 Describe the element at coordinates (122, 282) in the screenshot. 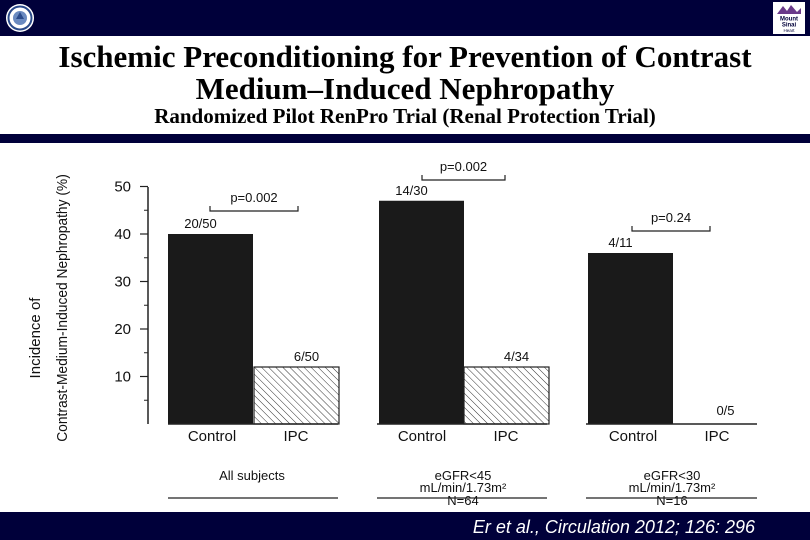

I see `y-tick-label: 30` at that location.